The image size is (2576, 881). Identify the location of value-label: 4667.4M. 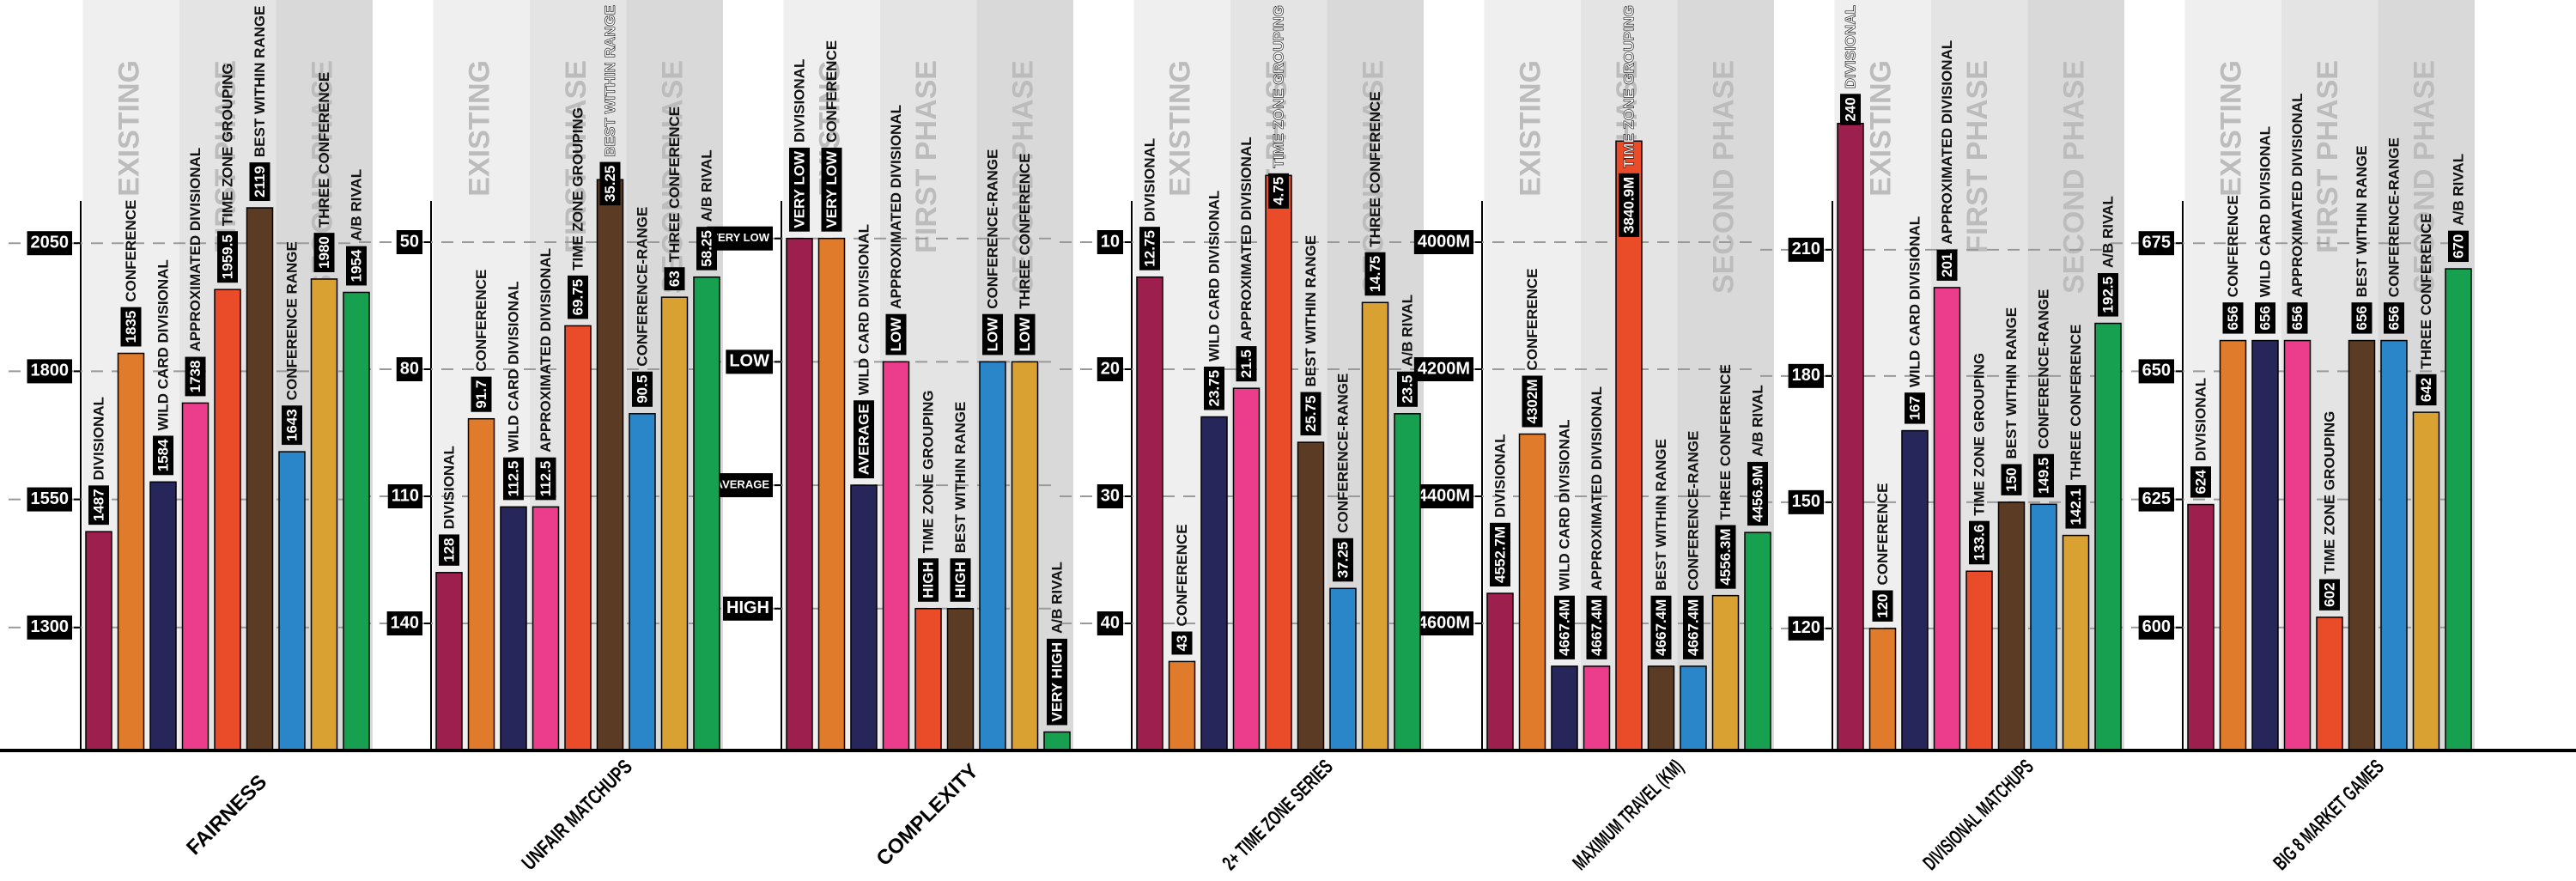
(1564, 627).